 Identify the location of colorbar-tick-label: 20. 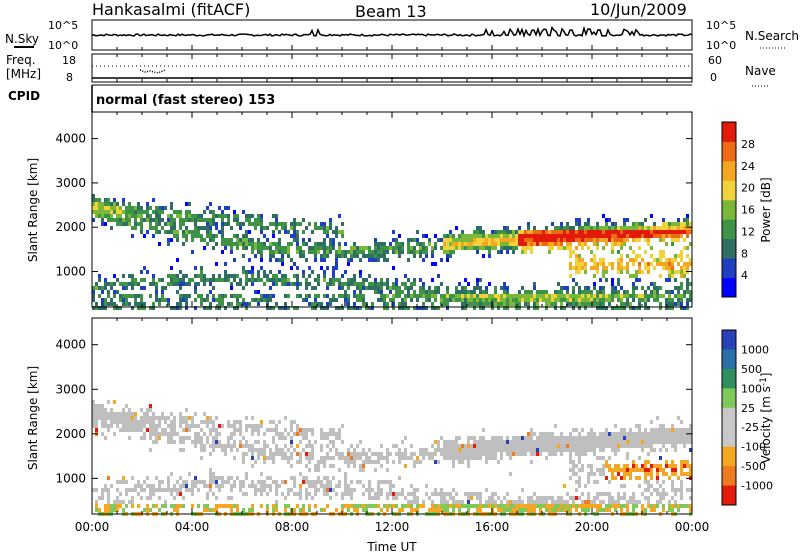
(748, 188).